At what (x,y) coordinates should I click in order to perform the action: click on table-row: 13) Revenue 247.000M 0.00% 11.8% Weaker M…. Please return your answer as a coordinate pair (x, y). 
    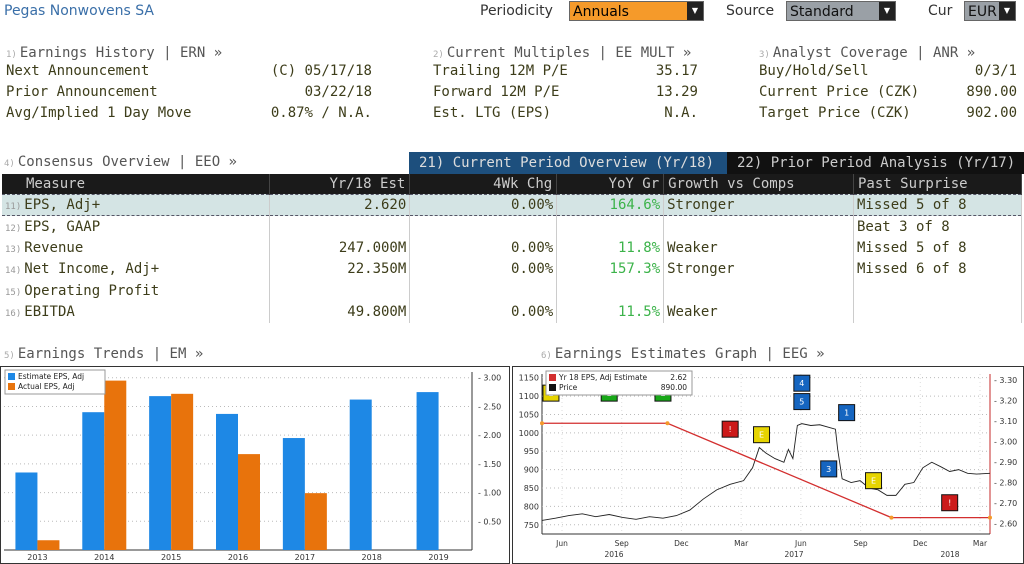
    Looking at the image, I should click on (512, 248).